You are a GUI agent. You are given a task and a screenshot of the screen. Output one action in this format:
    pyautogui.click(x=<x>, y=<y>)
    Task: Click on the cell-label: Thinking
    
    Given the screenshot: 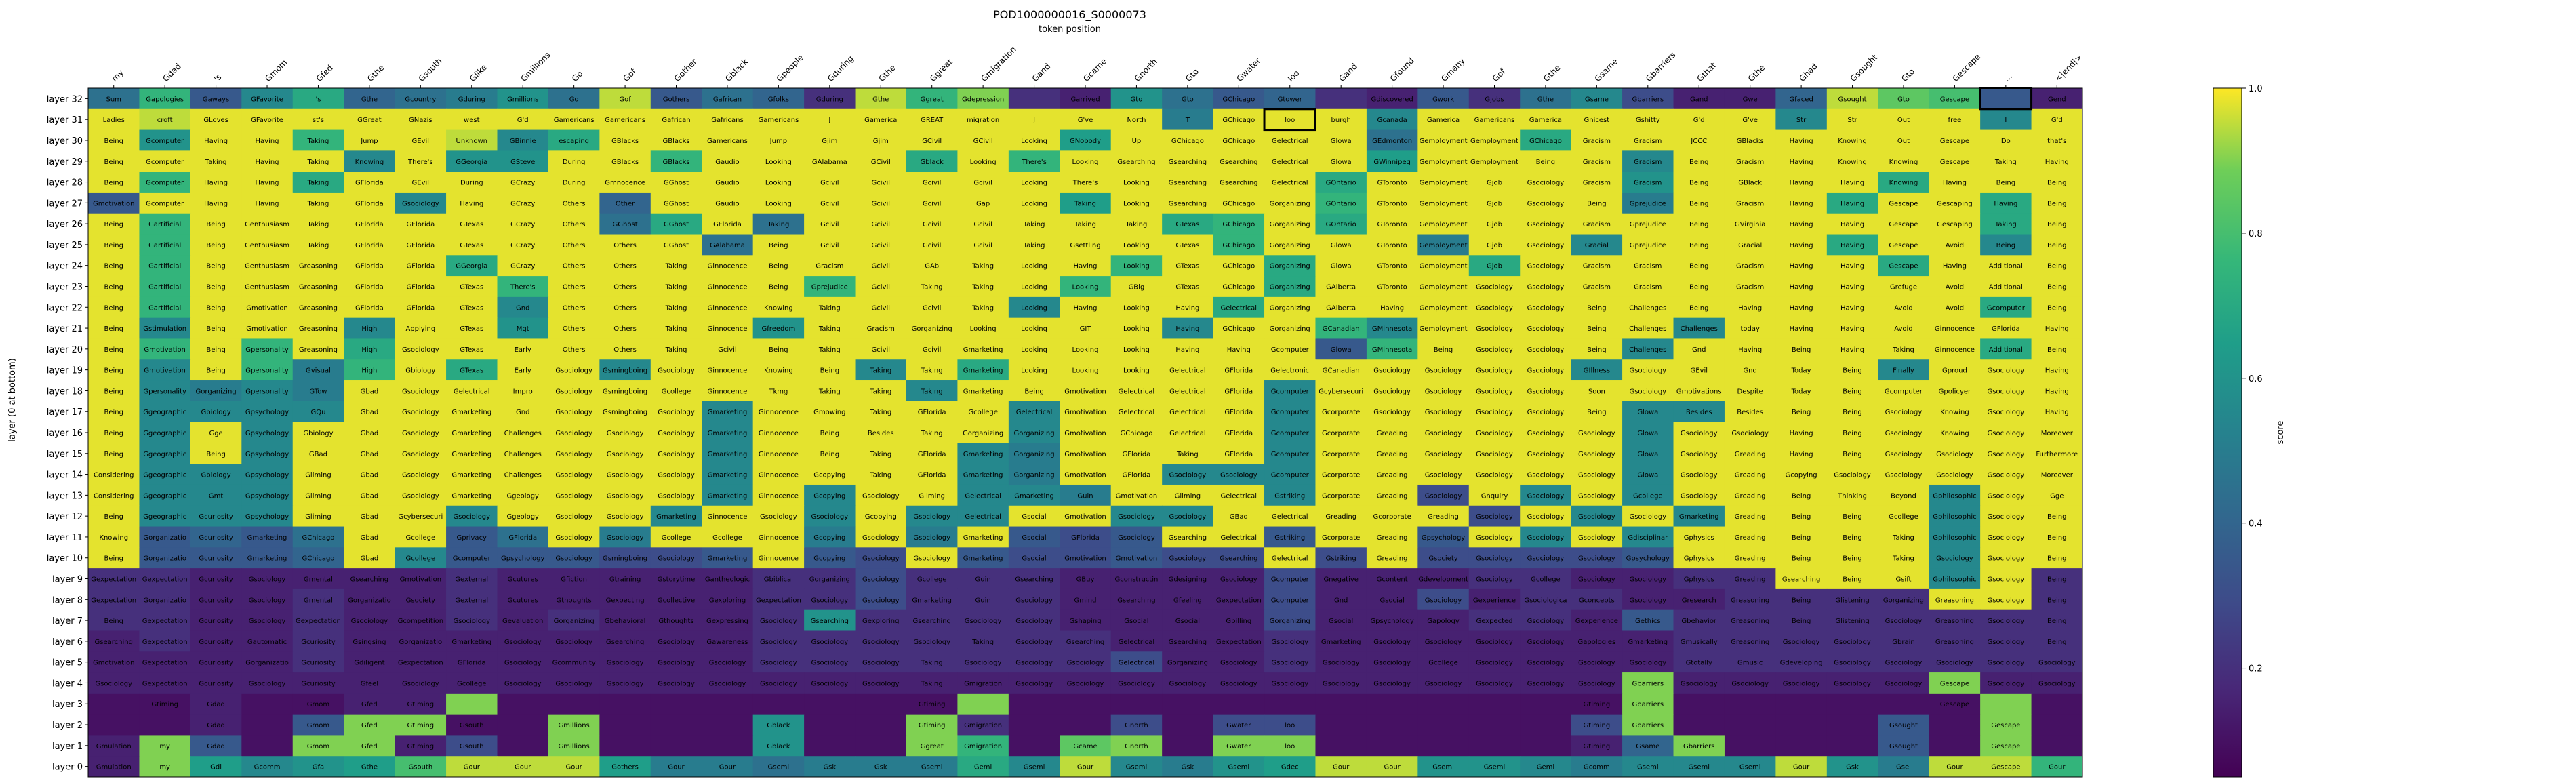 What is the action you would take?
    pyautogui.click(x=1852, y=496)
    